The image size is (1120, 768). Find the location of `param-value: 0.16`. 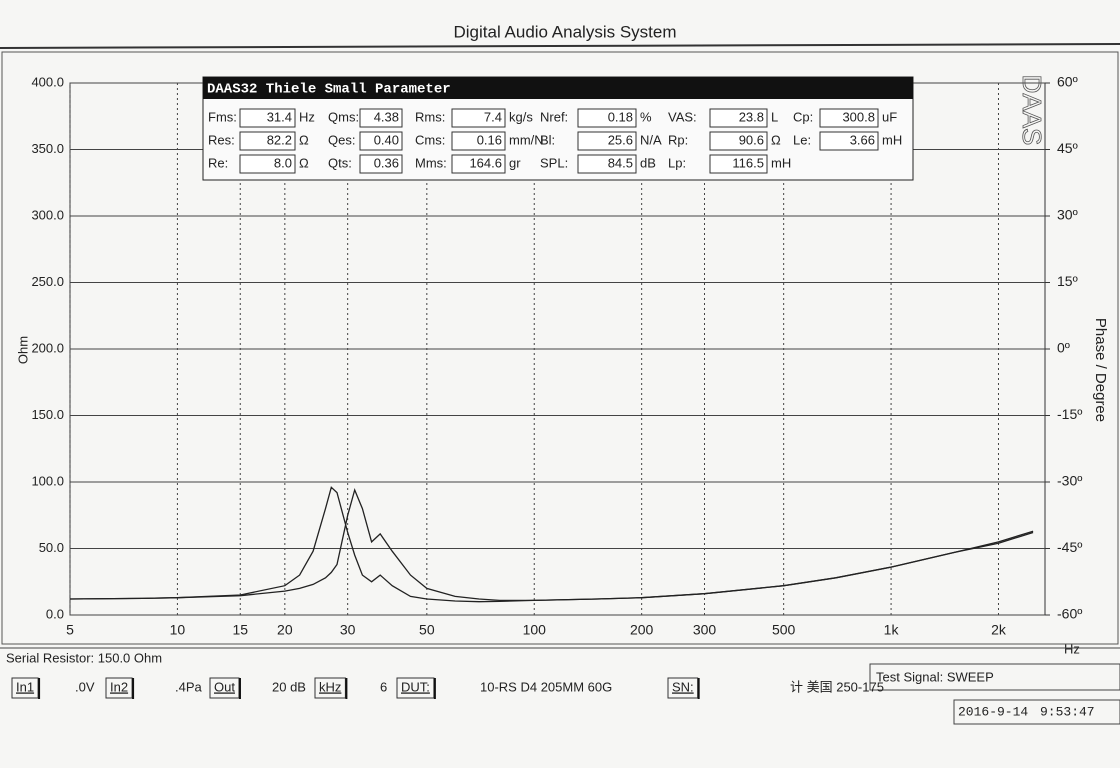

param-value: 0.16 is located at coordinates (489, 139).